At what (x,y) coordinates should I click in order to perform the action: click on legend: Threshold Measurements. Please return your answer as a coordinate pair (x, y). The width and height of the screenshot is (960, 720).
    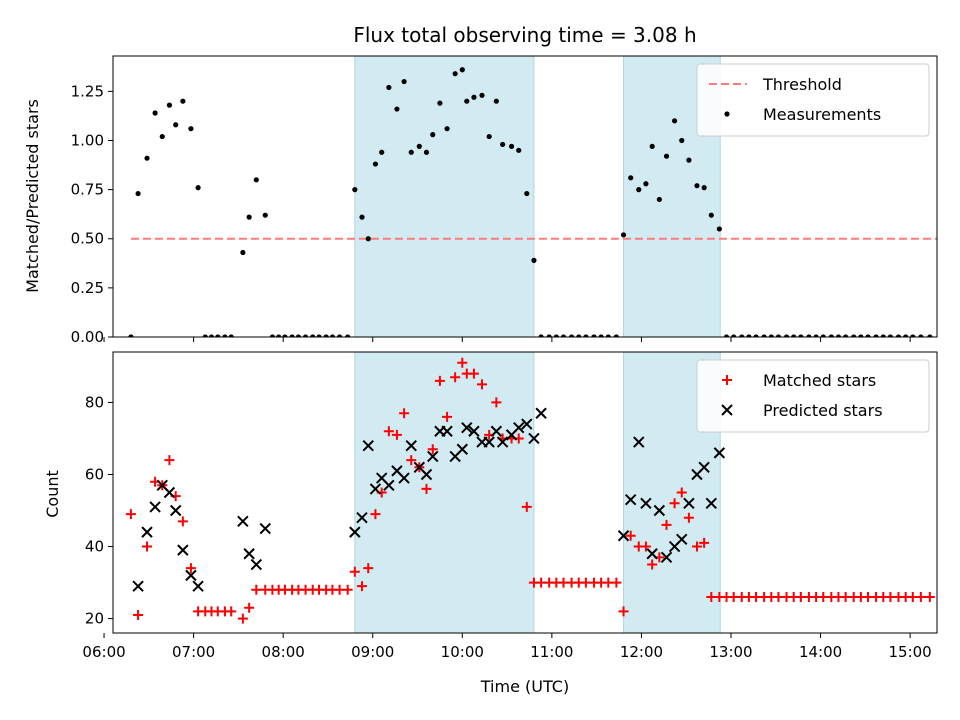
    Looking at the image, I should click on (813, 100).